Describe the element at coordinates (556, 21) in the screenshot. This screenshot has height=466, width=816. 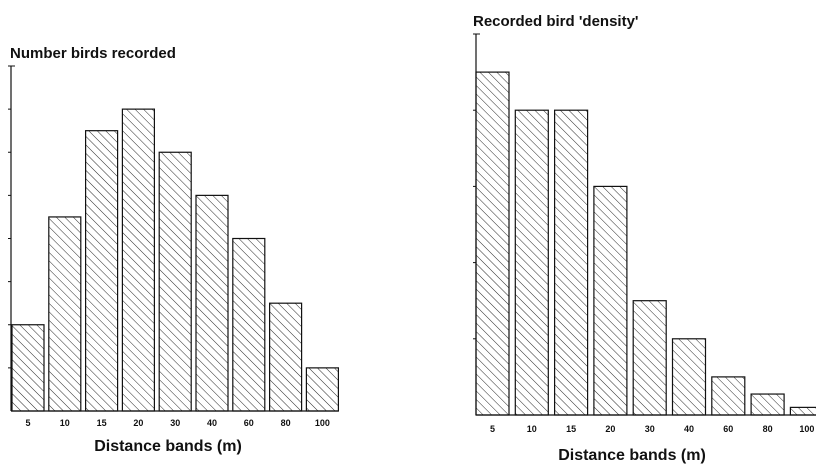
I see `chart-title: Recorded bird 'density'` at that location.